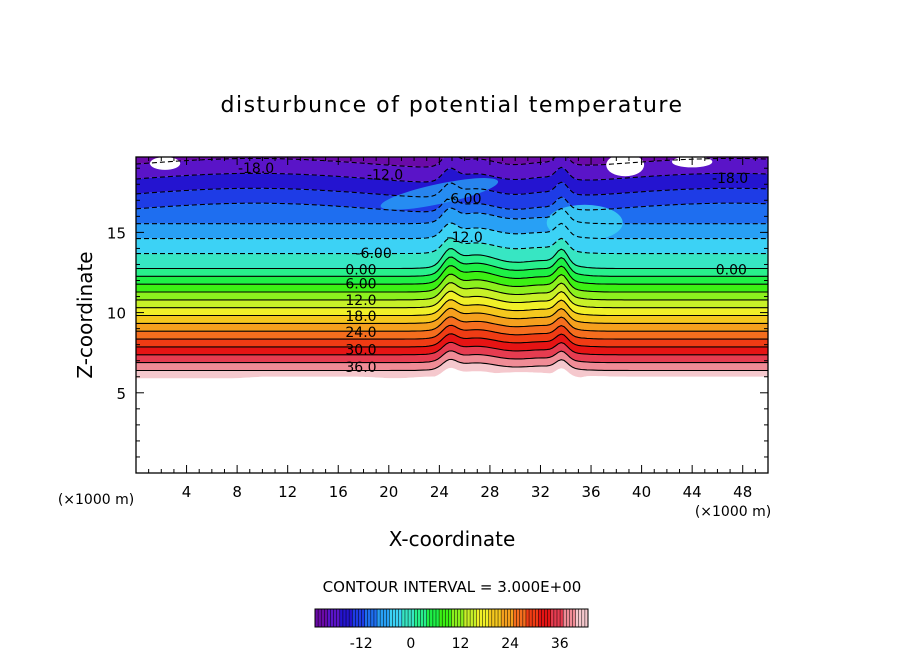 This screenshot has width=904, height=654. Describe the element at coordinates (96, 500) in the screenshot. I see `x-unit-label-left: (×1000 m)` at that location.